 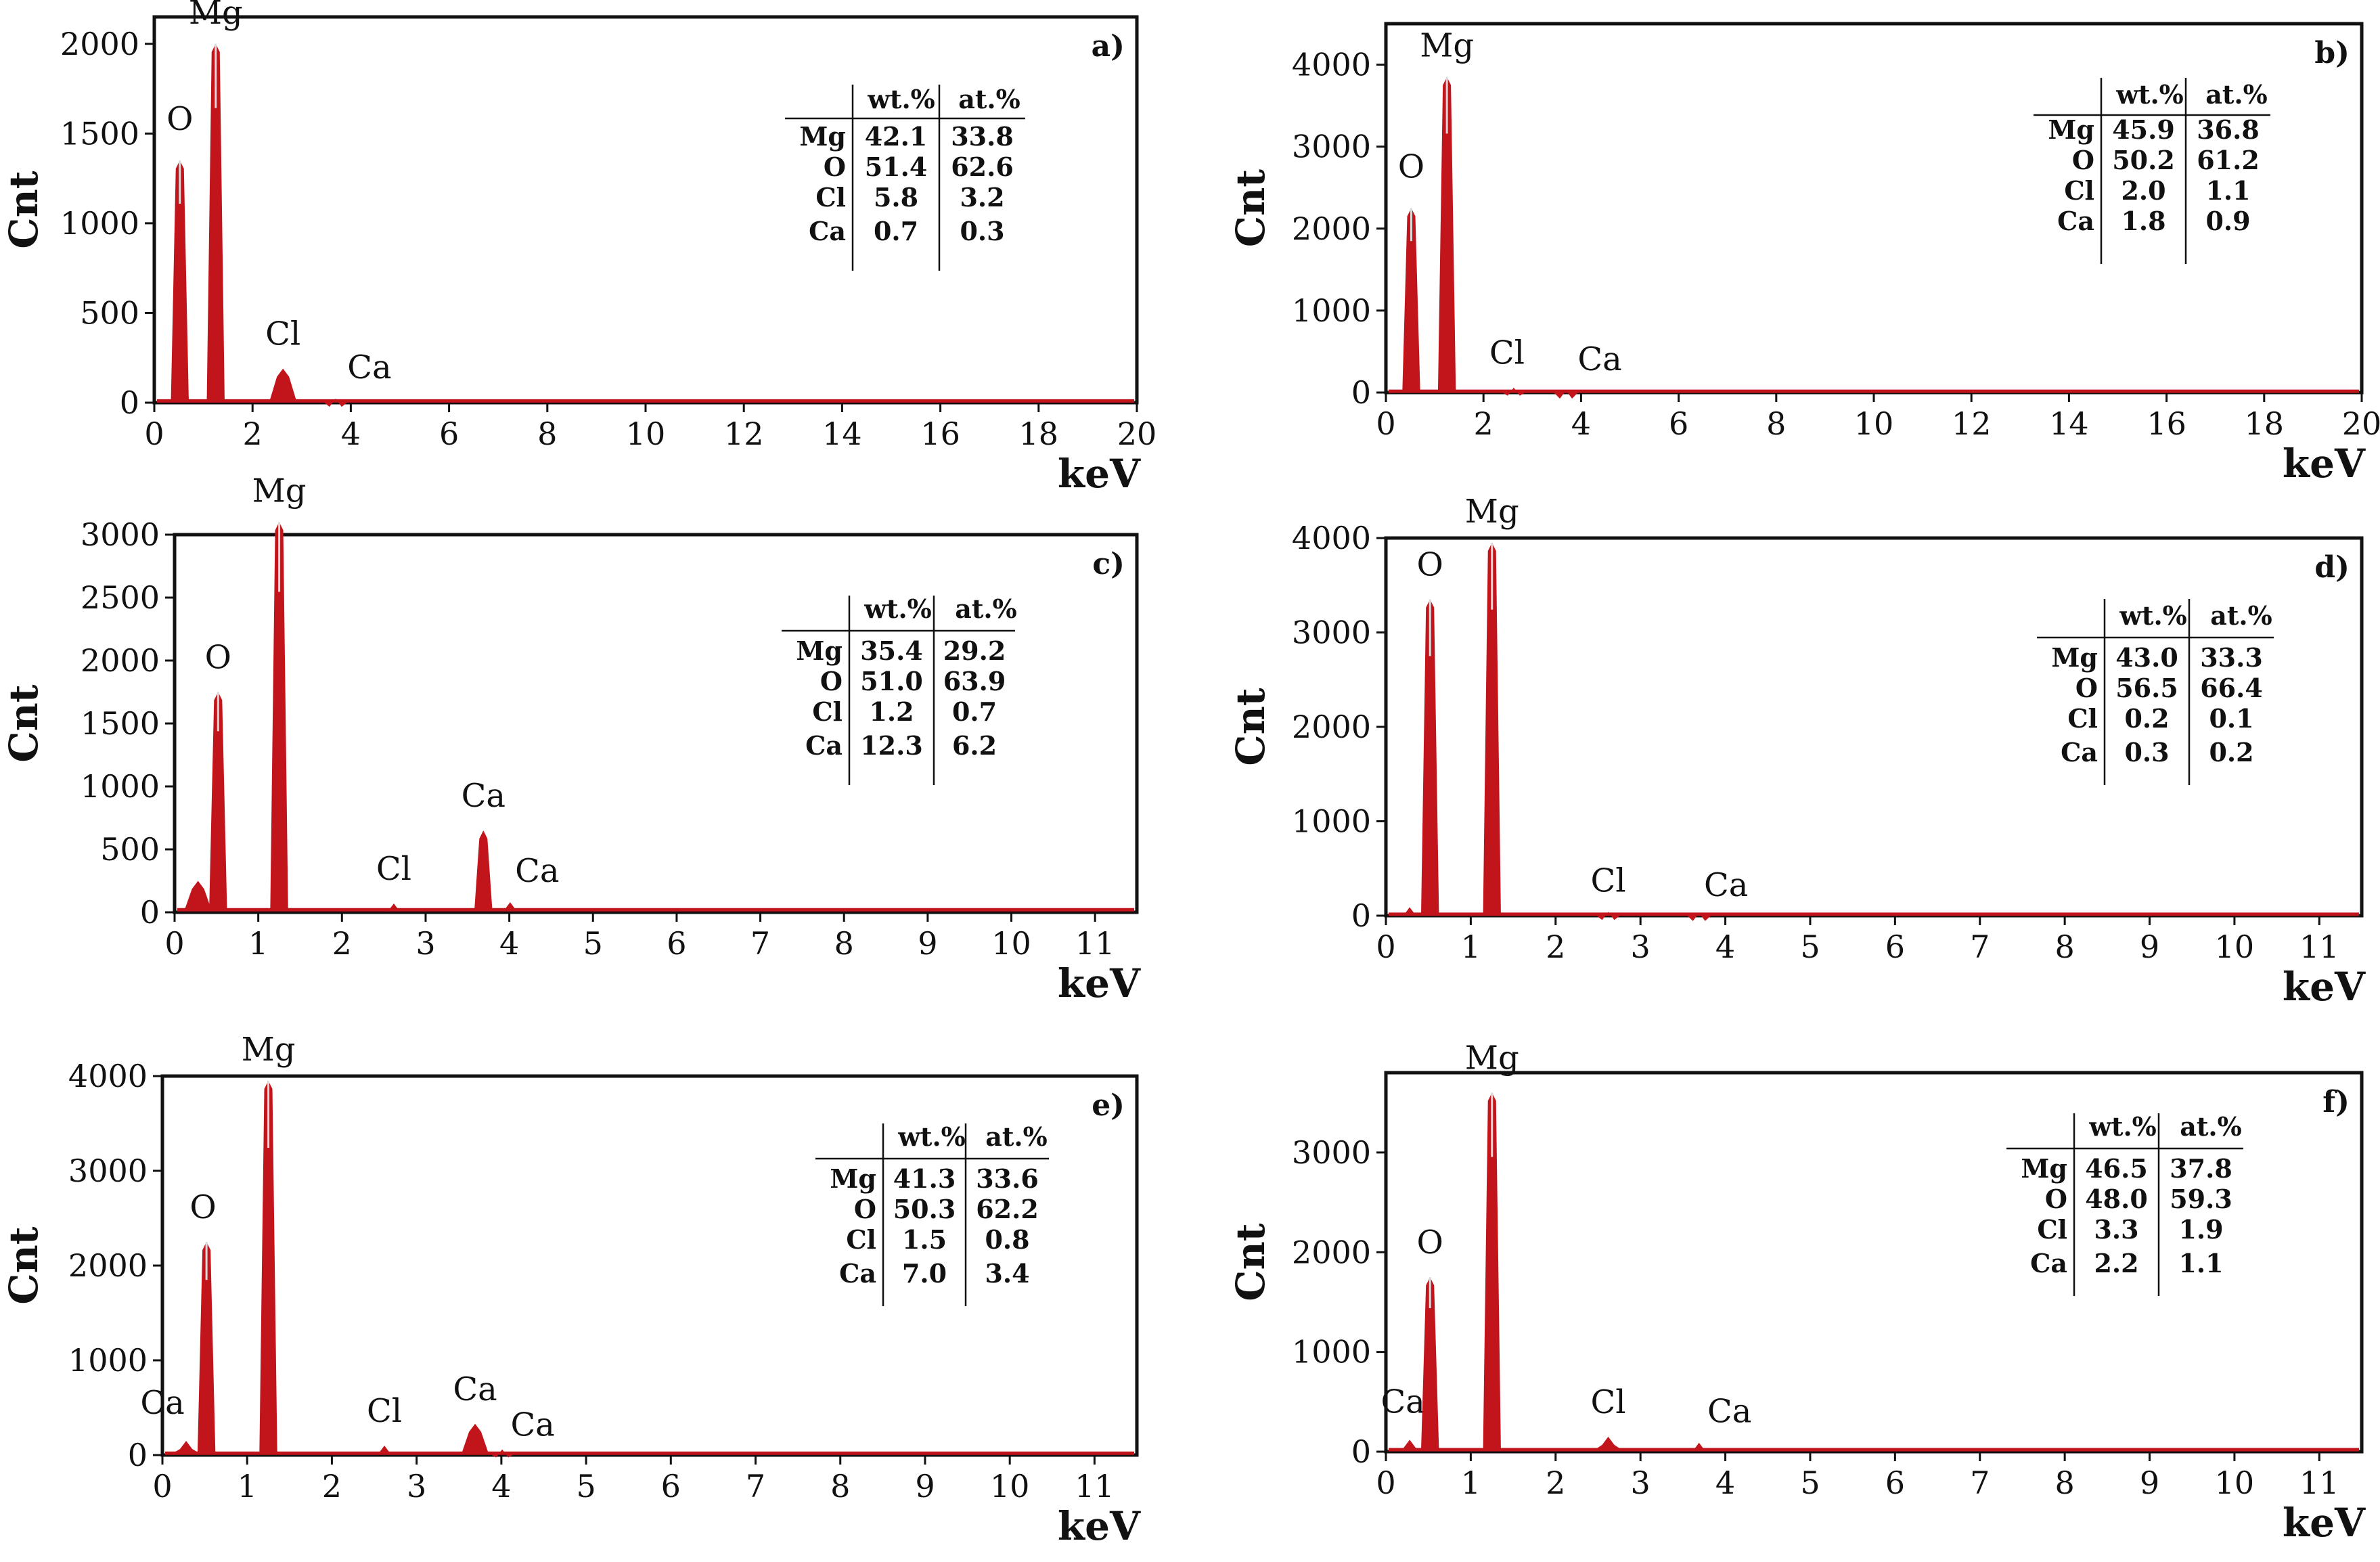 I want to click on table-cell-at: 6.2, so click(x=974, y=746).